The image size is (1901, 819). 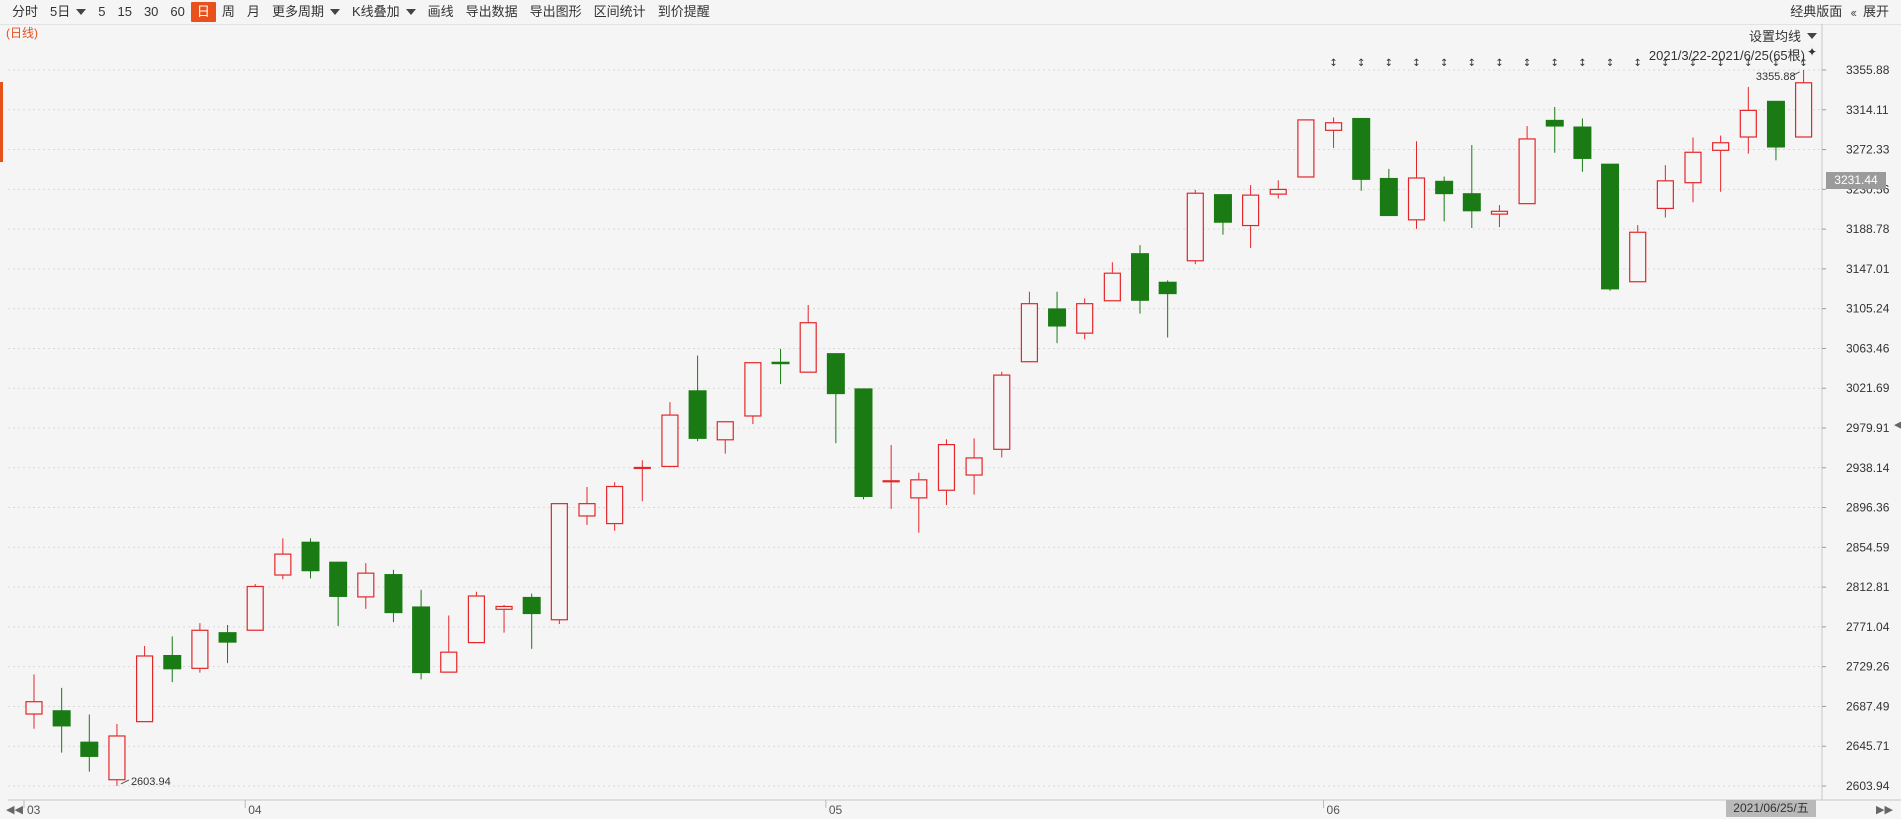 I want to click on draw-line-button: 画线, so click(x=440, y=11).